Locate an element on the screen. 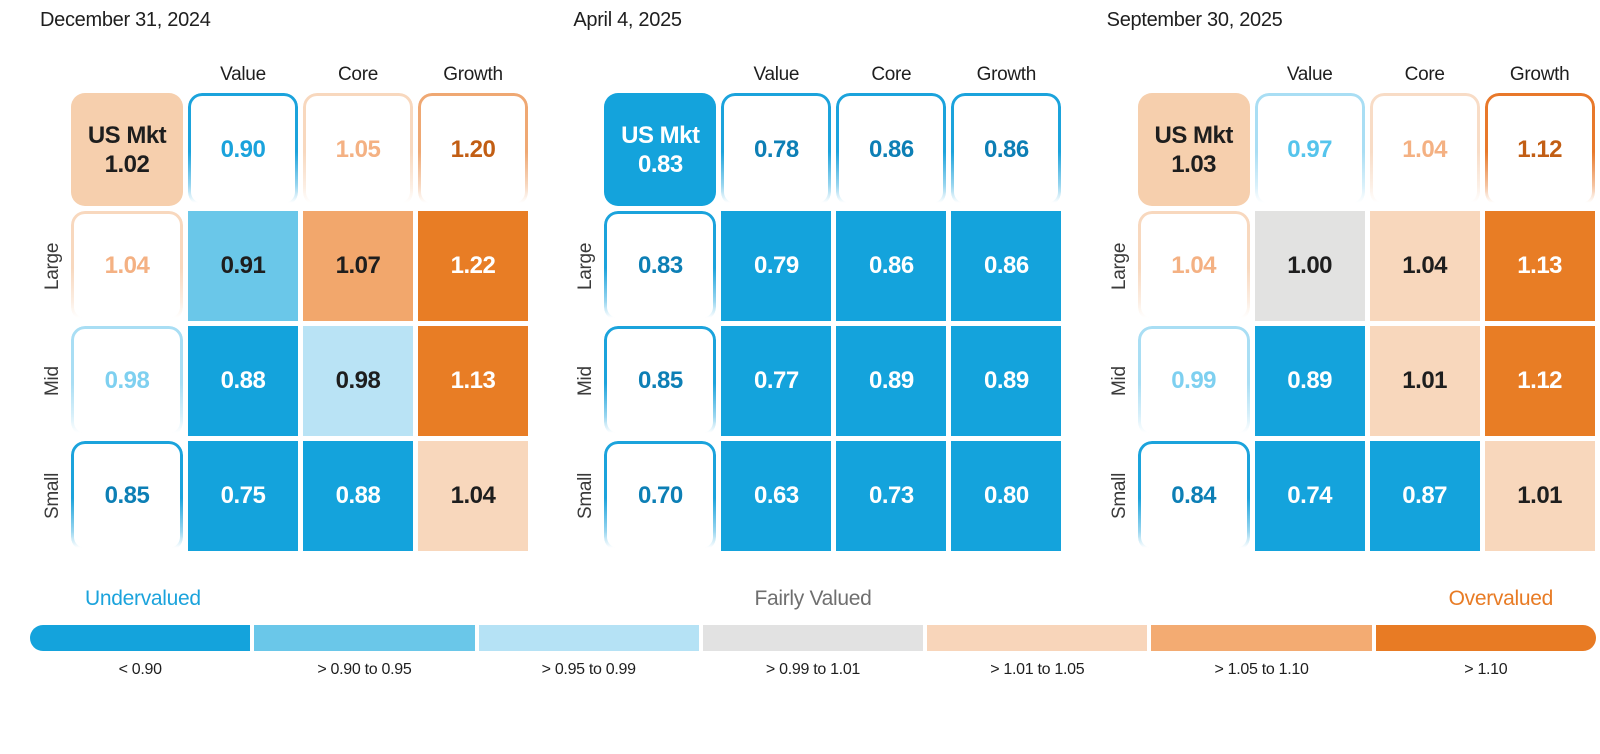 The width and height of the screenshot is (1600, 754). legend-range: > 1.05 to 1.10 is located at coordinates (1261, 669).